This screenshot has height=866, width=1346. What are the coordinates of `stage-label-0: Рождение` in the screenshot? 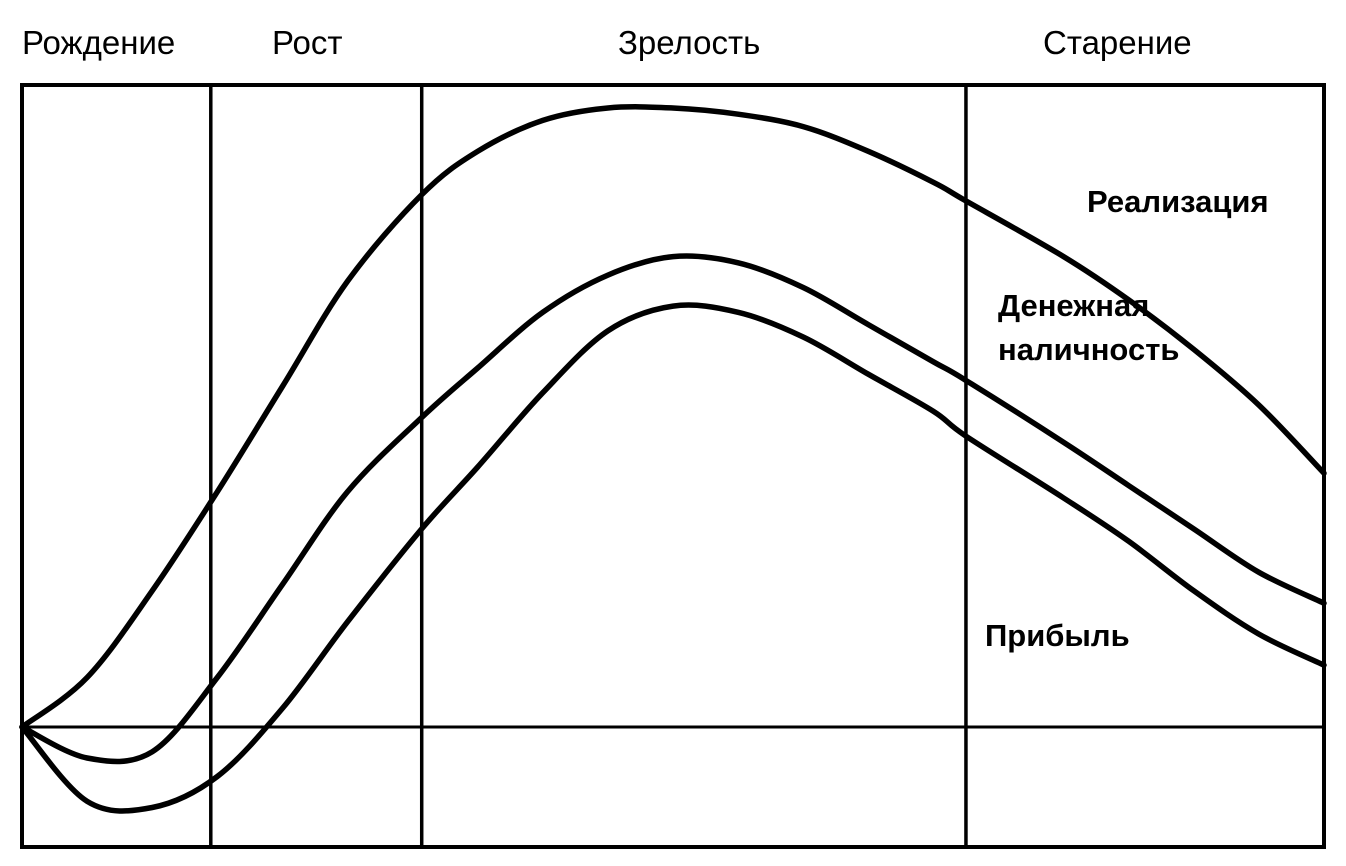 It's located at (98, 42).